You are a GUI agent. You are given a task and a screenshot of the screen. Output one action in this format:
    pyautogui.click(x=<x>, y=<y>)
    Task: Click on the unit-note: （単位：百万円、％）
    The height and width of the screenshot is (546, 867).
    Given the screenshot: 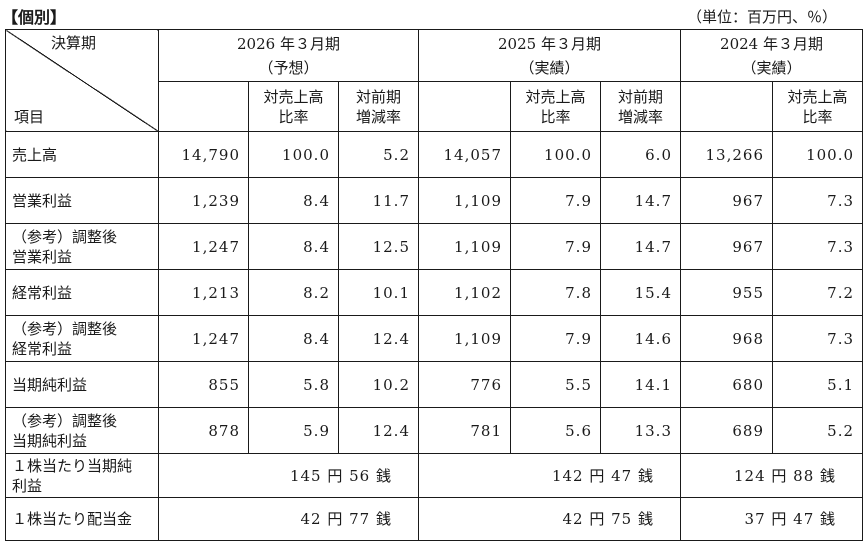 What is the action you would take?
    pyautogui.click(x=761, y=17)
    